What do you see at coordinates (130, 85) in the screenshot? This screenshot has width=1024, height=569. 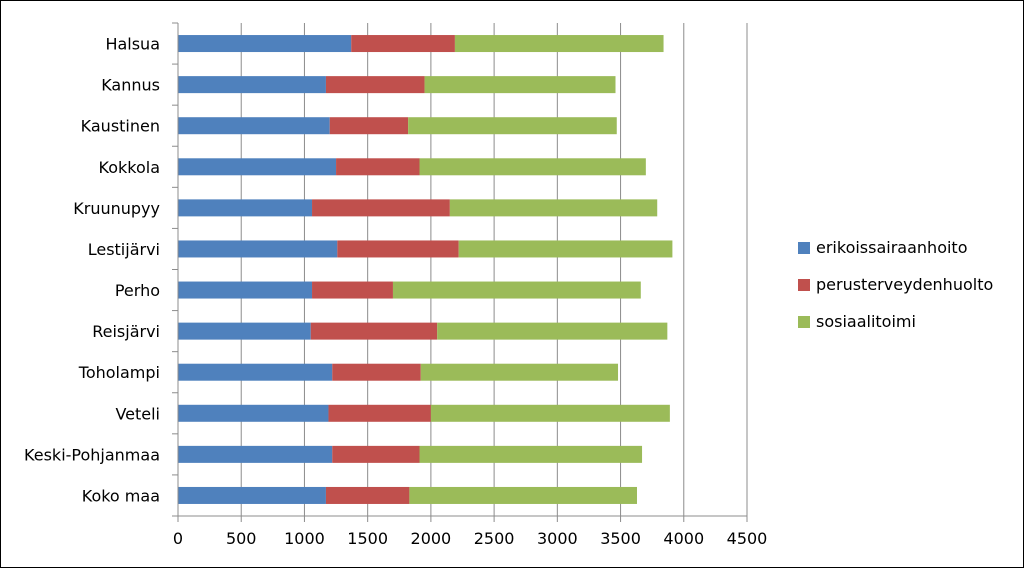 I see `category-label: Kannus` at bounding box center [130, 85].